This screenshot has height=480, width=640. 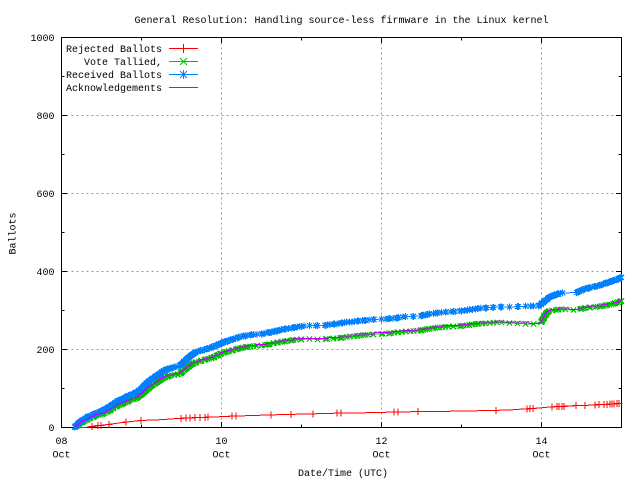 What do you see at coordinates (51, 429) in the screenshot?
I see `svg-text: 0` at bounding box center [51, 429].